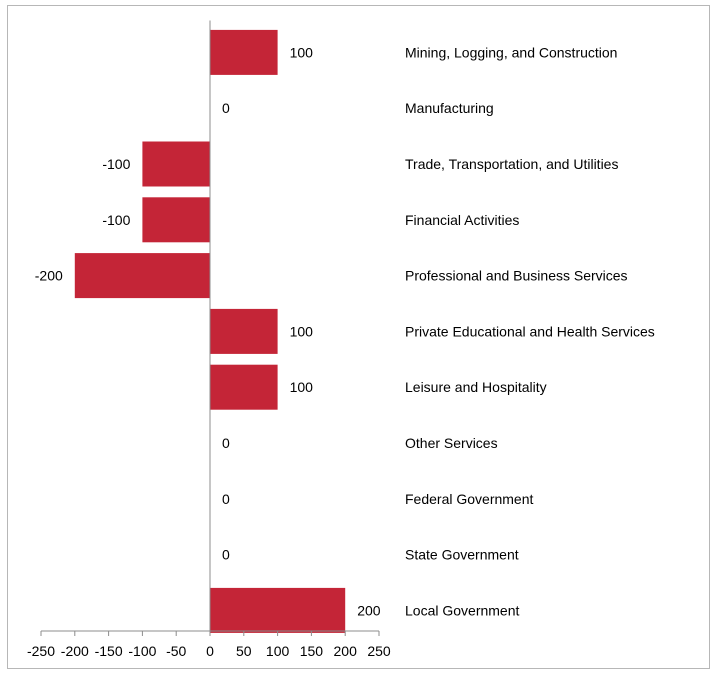 This screenshot has height=674, width=718. What do you see at coordinates (226, 555) in the screenshot?
I see `data-label-10: 0` at bounding box center [226, 555].